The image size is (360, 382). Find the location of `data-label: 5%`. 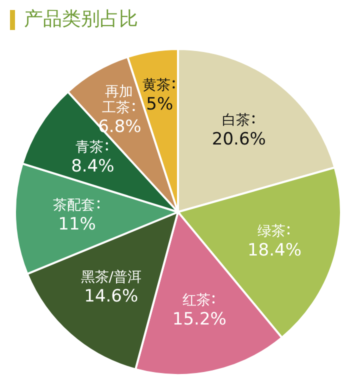

data-label: 5% is located at coordinates (159, 104).